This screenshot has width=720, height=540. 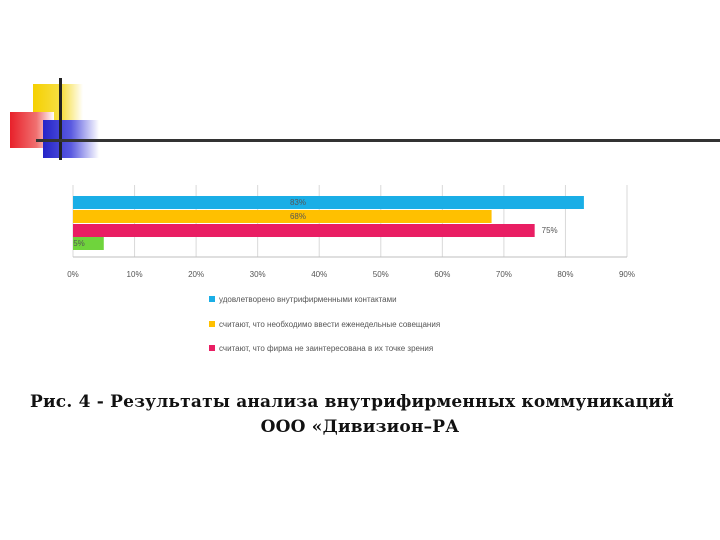 What do you see at coordinates (381, 274) in the screenshot?
I see `x-tick-label: 50%` at bounding box center [381, 274].